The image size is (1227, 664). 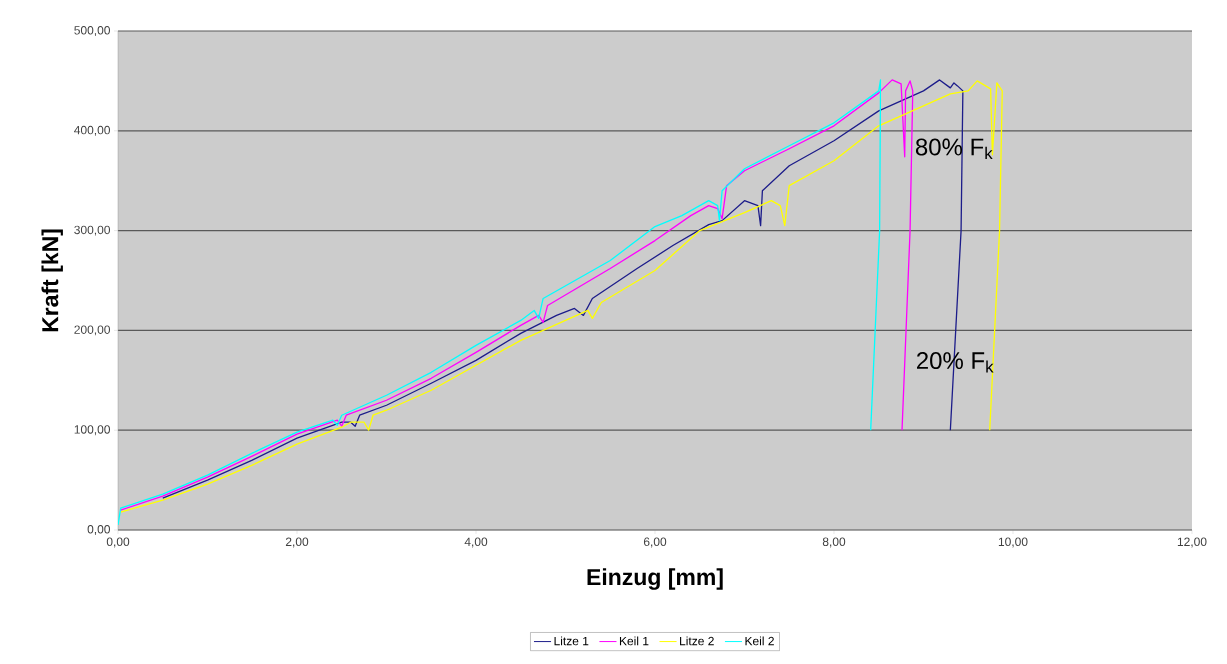 I want to click on y-tick-label: 400,00, so click(x=92, y=130).